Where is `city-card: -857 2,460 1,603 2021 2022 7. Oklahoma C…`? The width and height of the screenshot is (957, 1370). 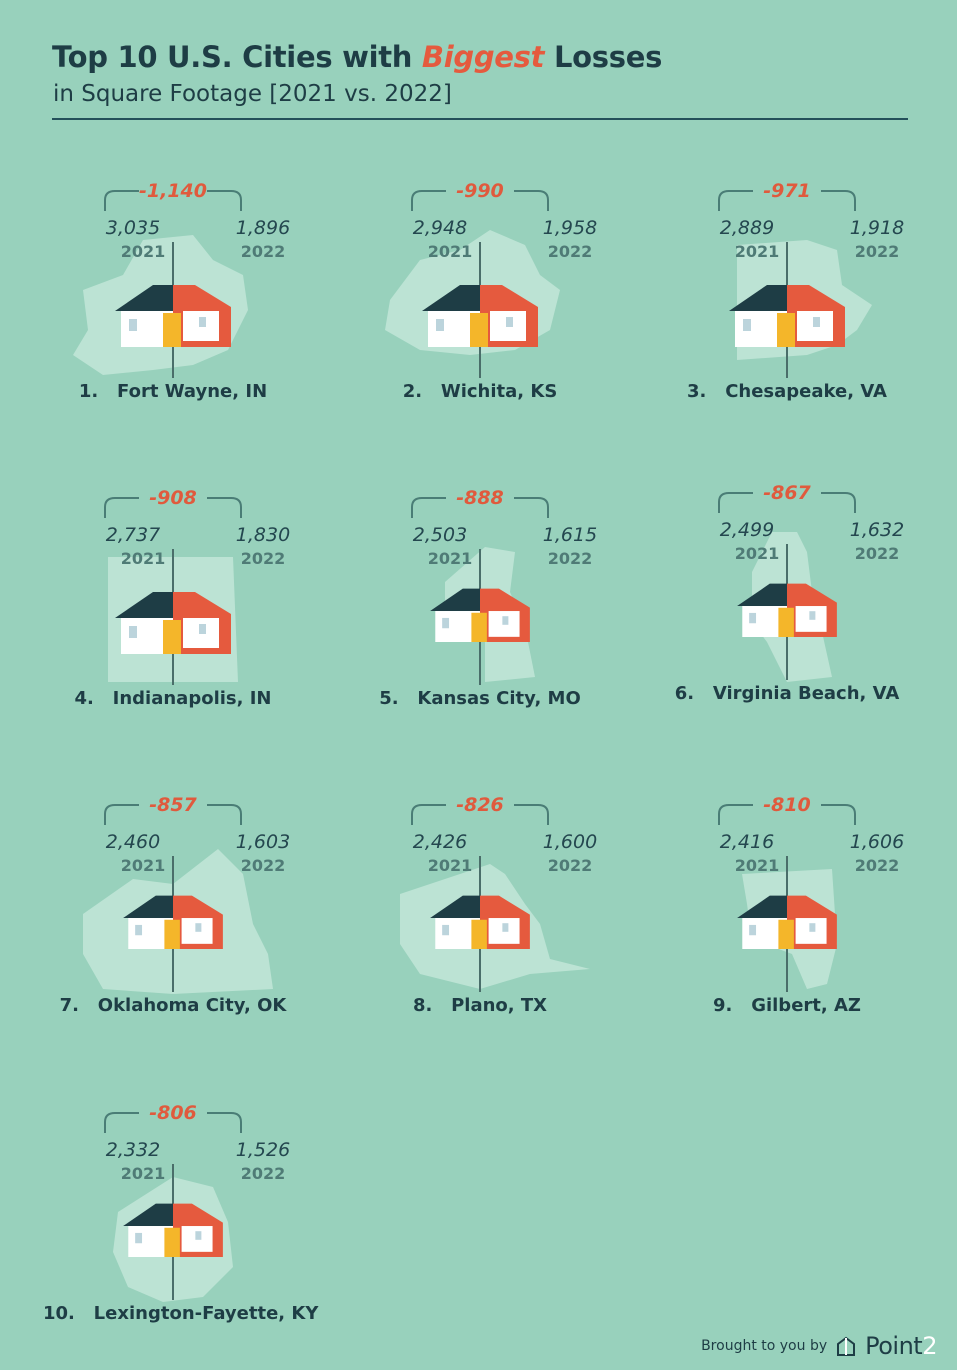
city-card: -857 2,460 1,603 2021 2022 7. Oklahoma C… is located at coordinates (193, 914).